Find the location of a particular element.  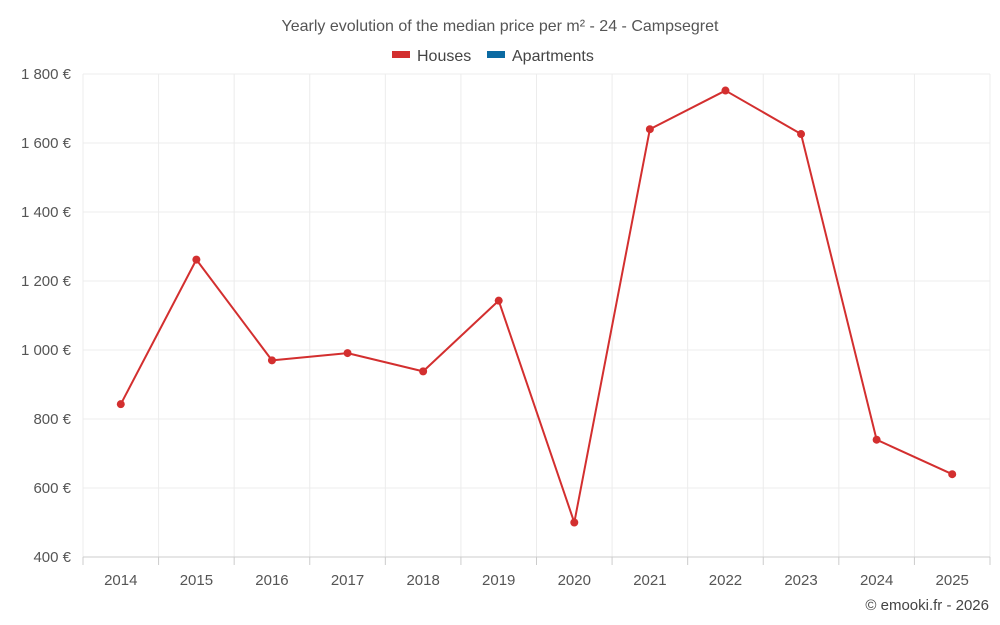

data-point-houses-2017 is located at coordinates (347, 353).